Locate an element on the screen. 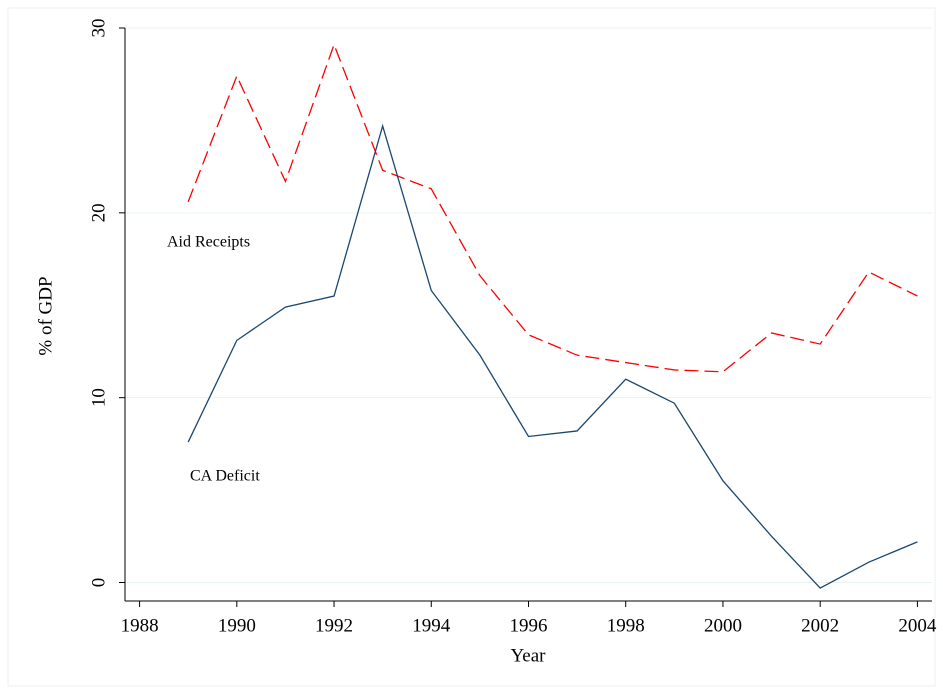 The height and width of the screenshot is (694, 943). x-tick-label: 2000 is located at coordinates (723, 625).